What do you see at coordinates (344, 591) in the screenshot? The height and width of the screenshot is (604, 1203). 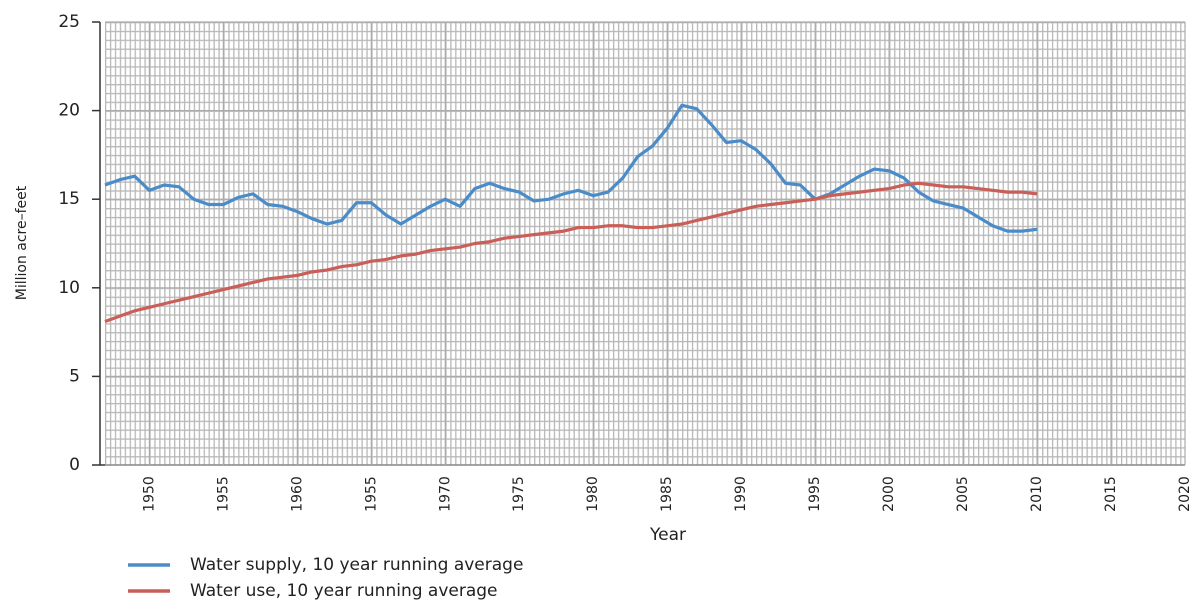 I see `legend-label: Water use, 10 year running average` at bounding box center [344, 591].